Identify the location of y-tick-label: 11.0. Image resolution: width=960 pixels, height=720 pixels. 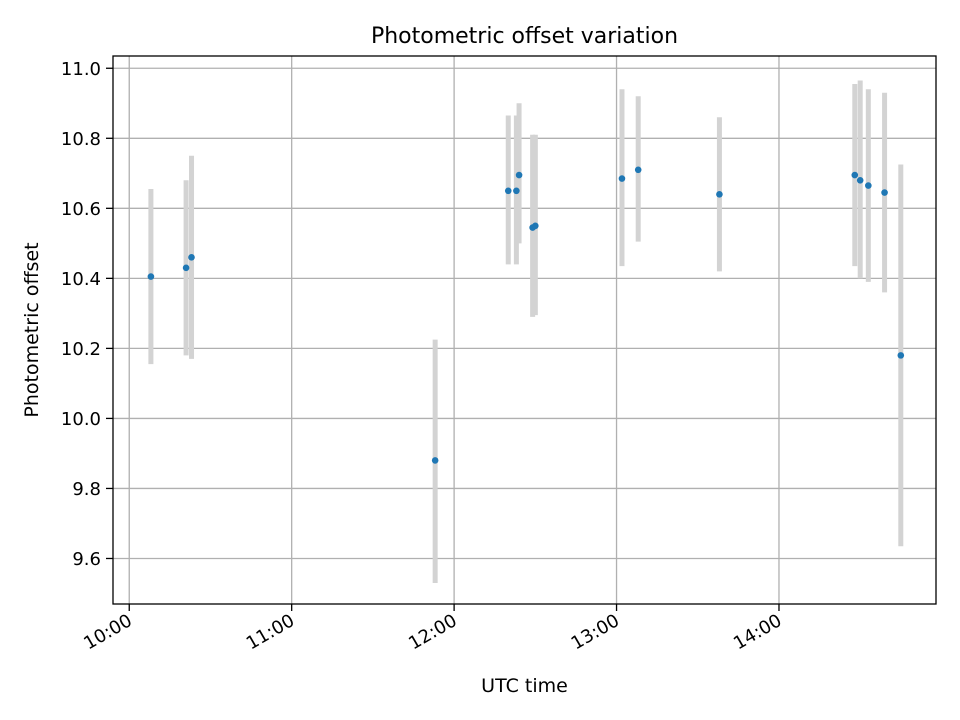
(81, 69).